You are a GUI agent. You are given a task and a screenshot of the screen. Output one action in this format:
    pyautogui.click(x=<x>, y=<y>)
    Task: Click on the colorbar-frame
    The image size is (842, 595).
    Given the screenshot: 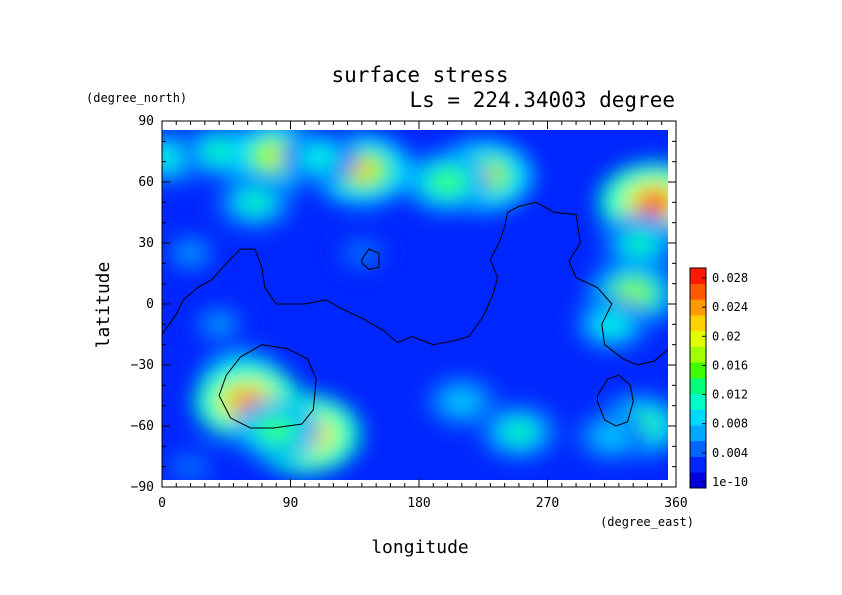 What is the action you would take?
    pyautogui.click(x=698, y=378)
    